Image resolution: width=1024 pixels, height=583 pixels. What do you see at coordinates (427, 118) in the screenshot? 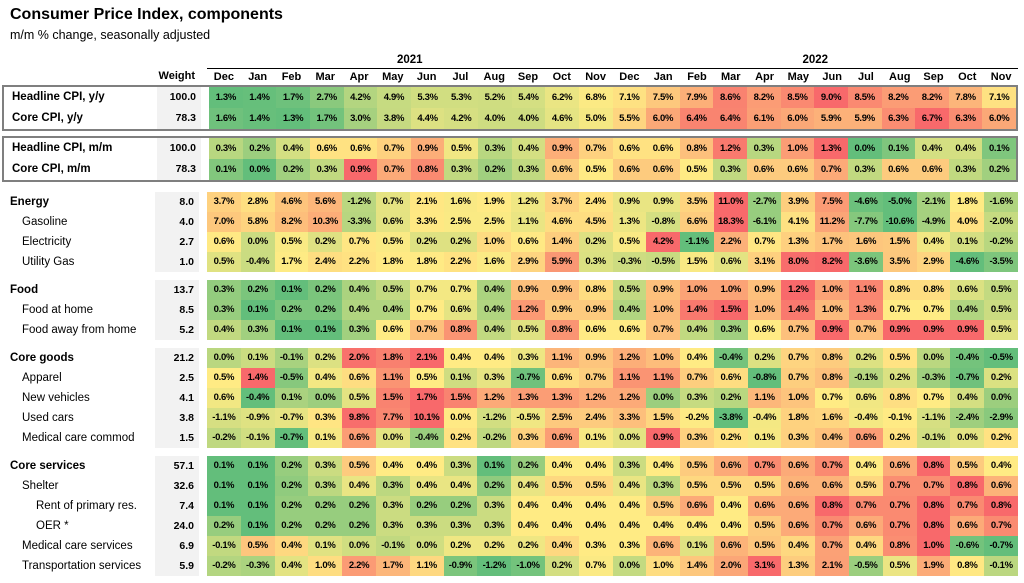
I see `value-cell: 4.4%` at bounding box center [427, 118].